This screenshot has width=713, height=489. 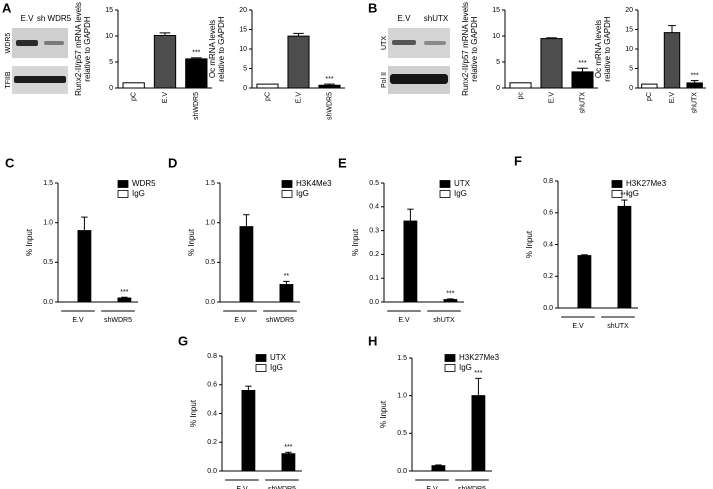 I want to click on panel-label: D, so click(x=172, y=162).